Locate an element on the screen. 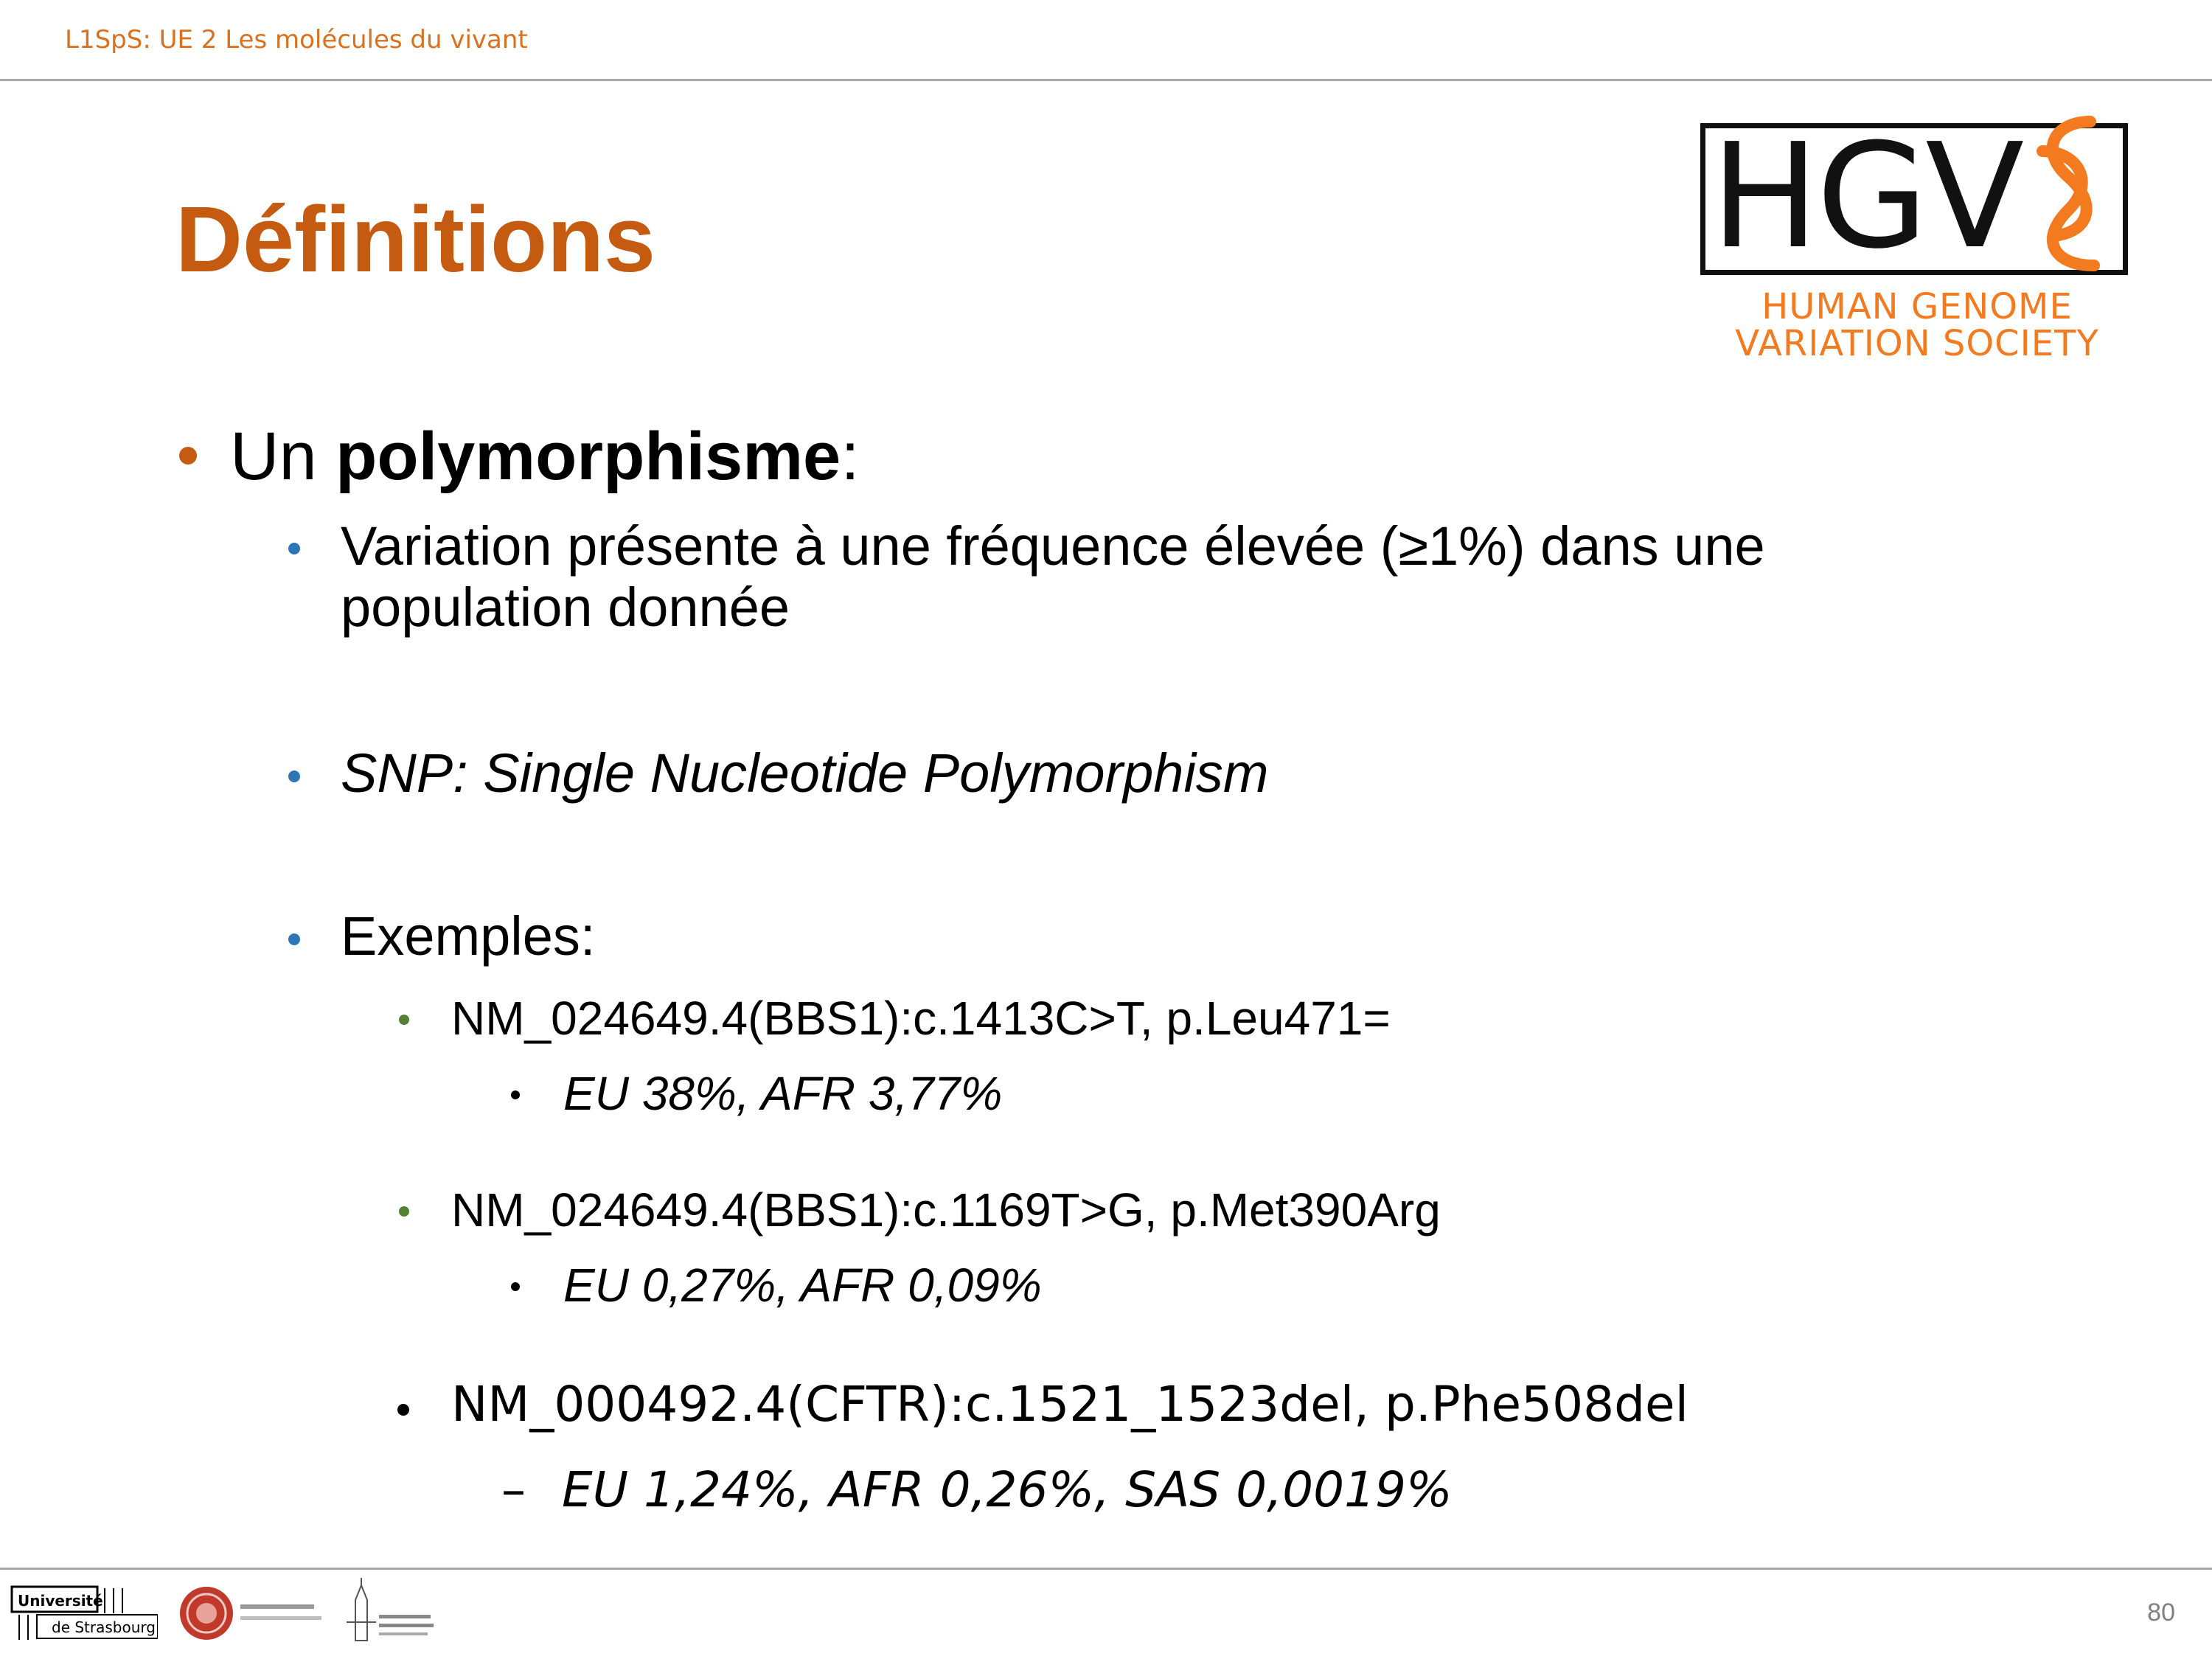 The height and width of the screenshot is (1659, 2212). hgvs-logo-dna-s-icon is located at coordinates (2068, 193).